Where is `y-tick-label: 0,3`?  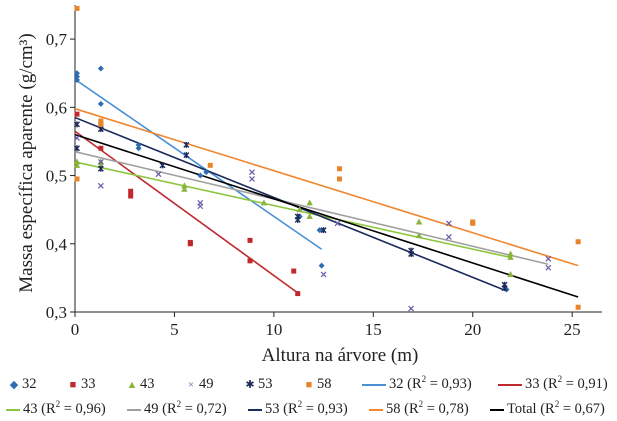 y-tick-label: 0,3 is located at coordinates (56, 312).